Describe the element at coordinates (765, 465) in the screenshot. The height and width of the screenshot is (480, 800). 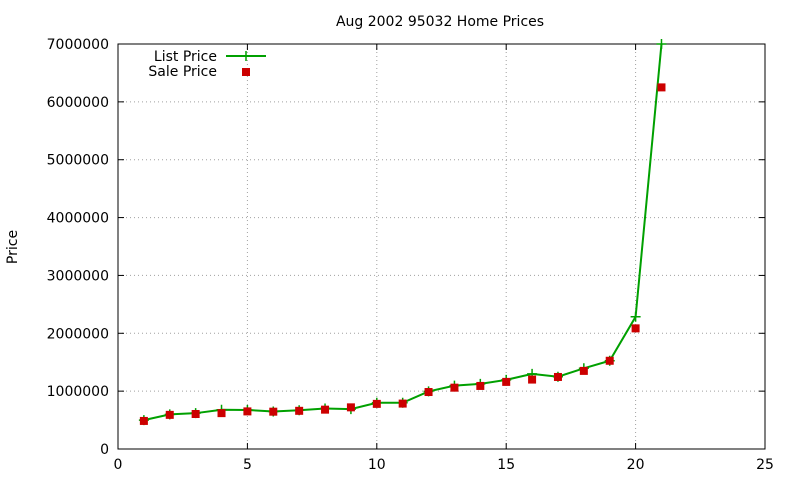
I see `x-tick-label: 25` at that location.